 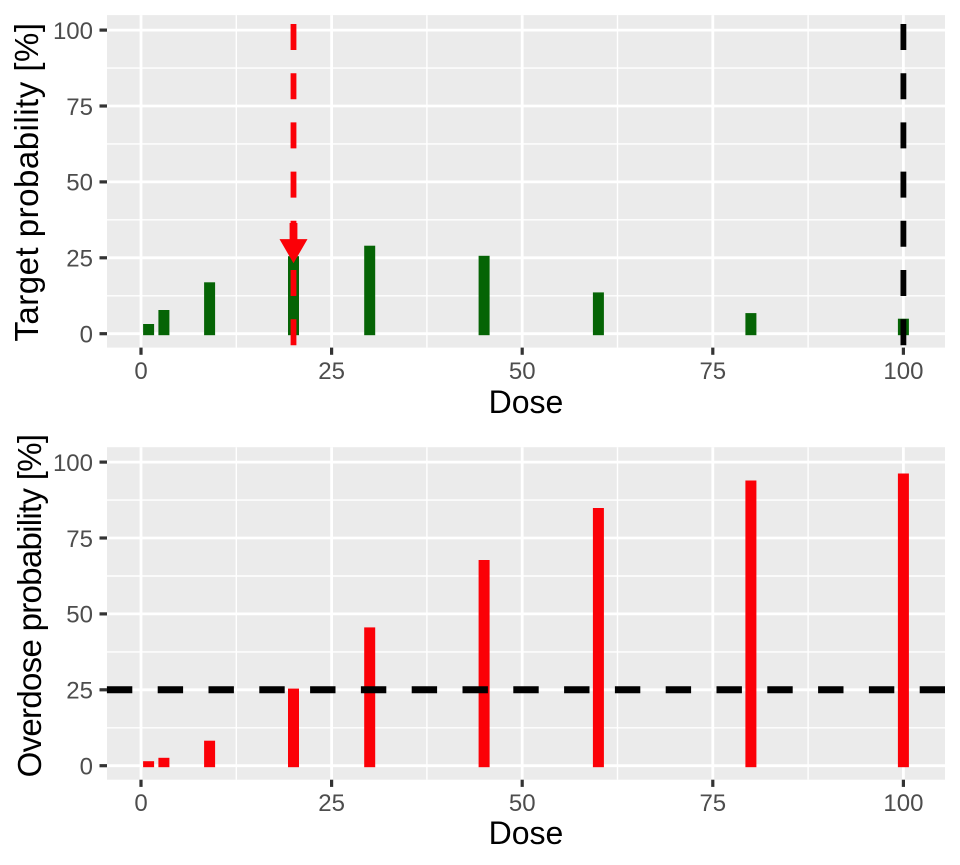 What do you see at coordinates (29, 606) in the screenshot?
I see `svg-text: Overdose probability [%]` at bounding box center [29, 606].